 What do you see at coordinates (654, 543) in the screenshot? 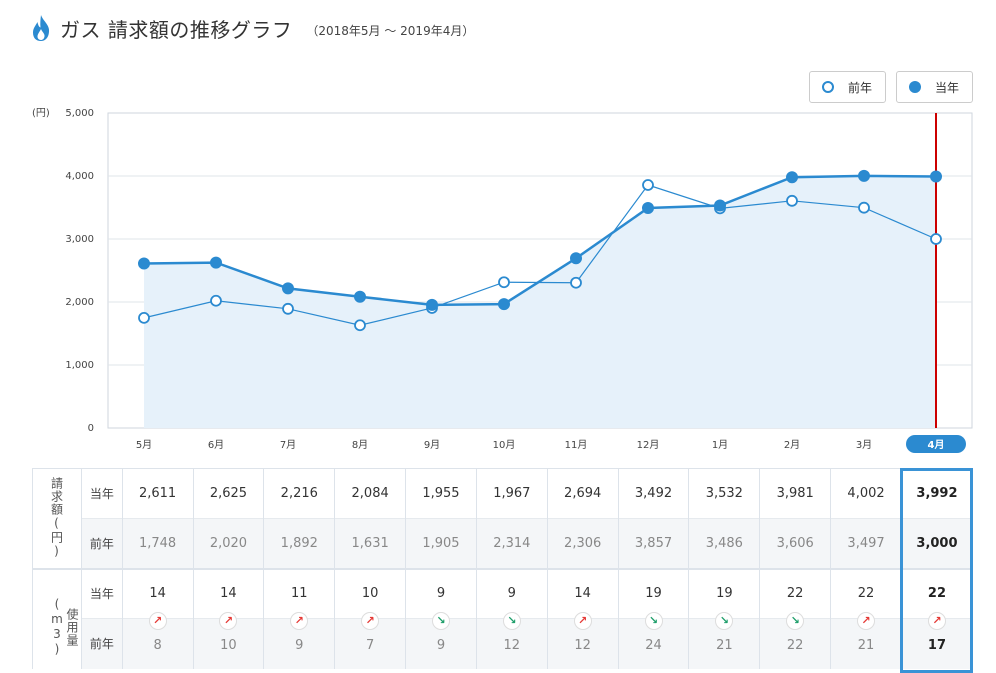
I see `table-cell: 3,857` at bounding box center [654, 543].